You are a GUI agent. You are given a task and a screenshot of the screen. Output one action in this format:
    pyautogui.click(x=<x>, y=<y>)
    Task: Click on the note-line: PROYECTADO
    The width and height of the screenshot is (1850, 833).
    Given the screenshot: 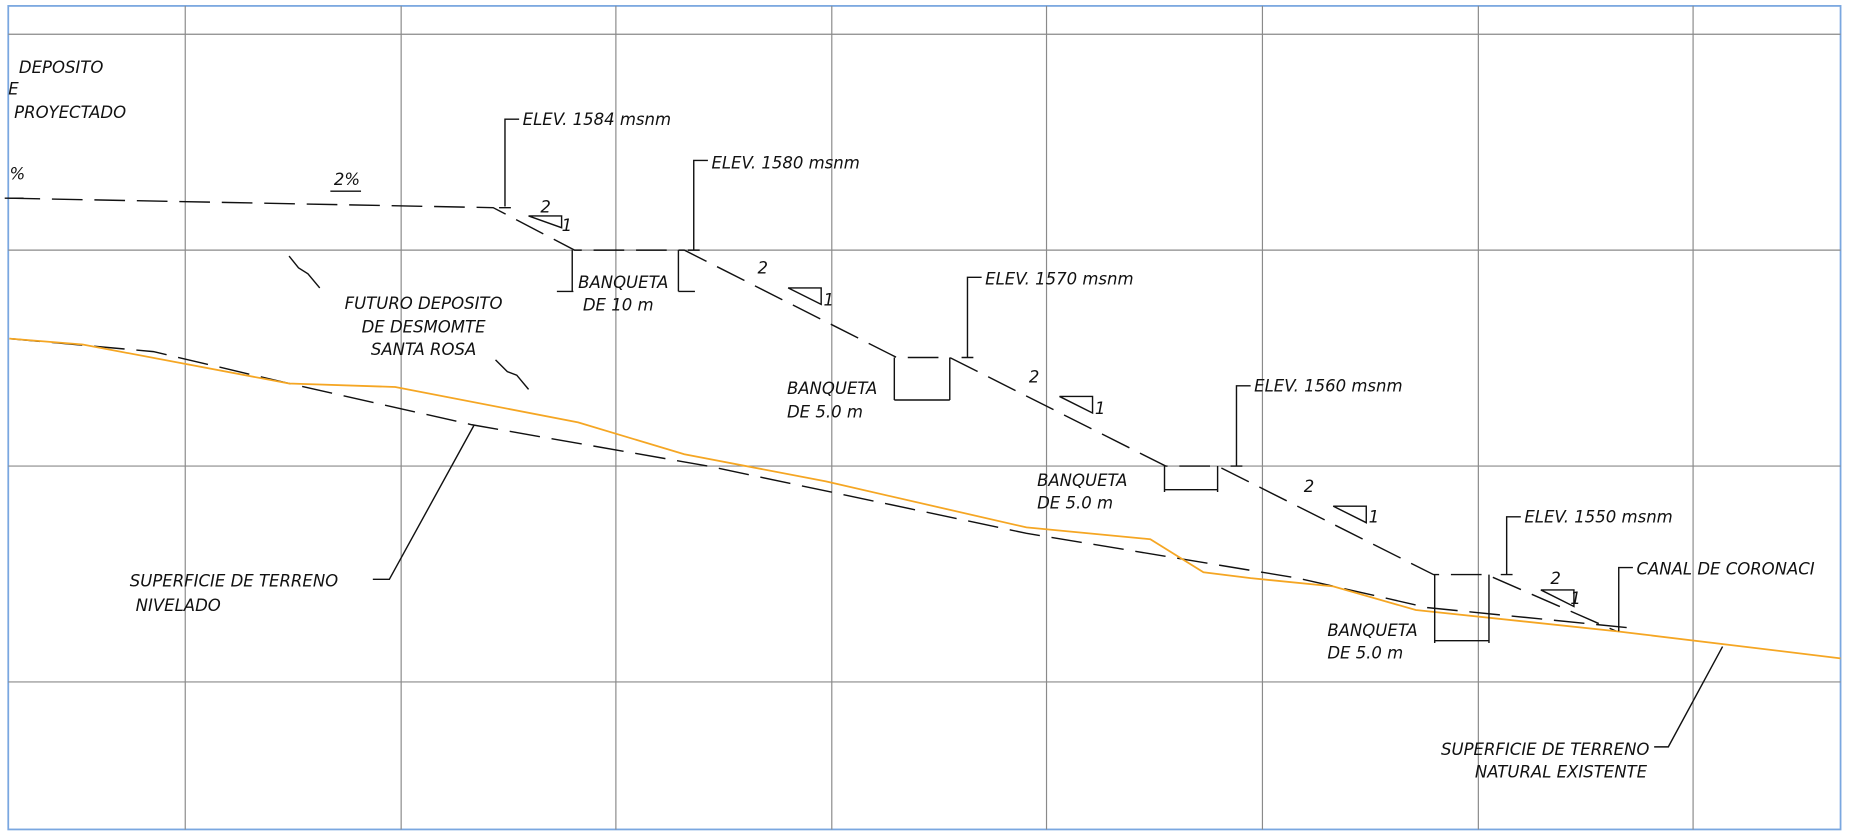 What is the action you would take?
    pyautogui.click(x=70, y=112)
    